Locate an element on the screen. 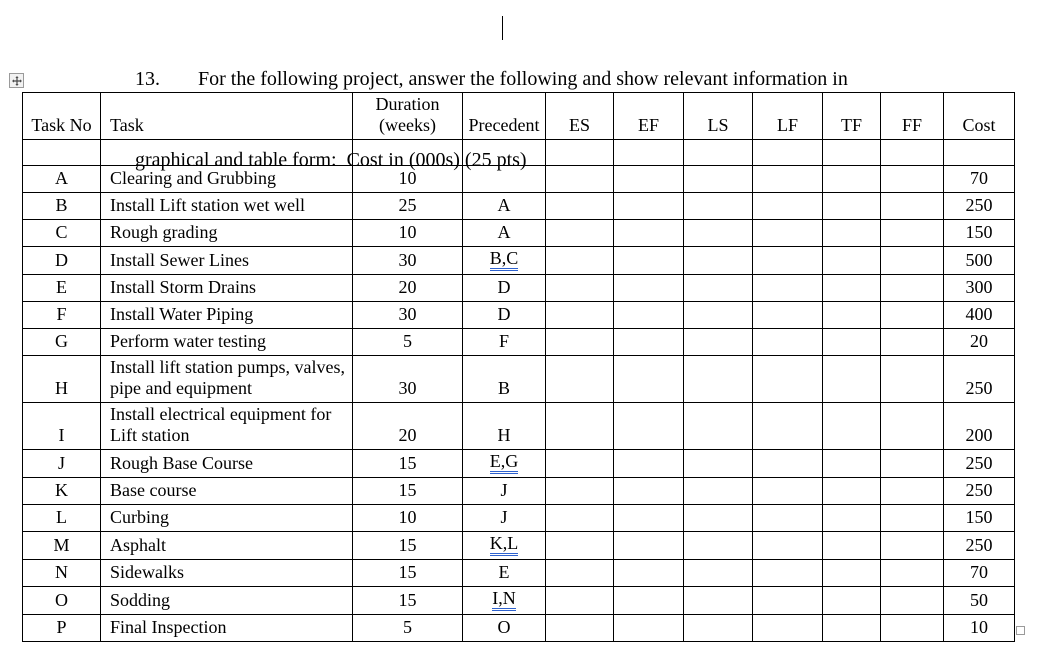 This screenshot has width=1037, height=646. cell-precedent: I,N is located at coordinates (504, 600).